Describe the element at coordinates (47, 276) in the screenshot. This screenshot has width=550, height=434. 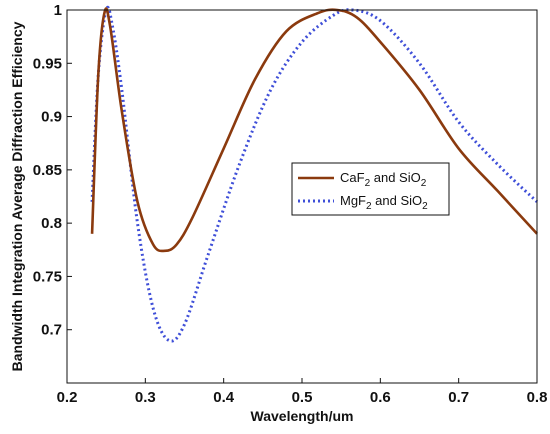
I see `y-tick-label: 0.75` at that location.